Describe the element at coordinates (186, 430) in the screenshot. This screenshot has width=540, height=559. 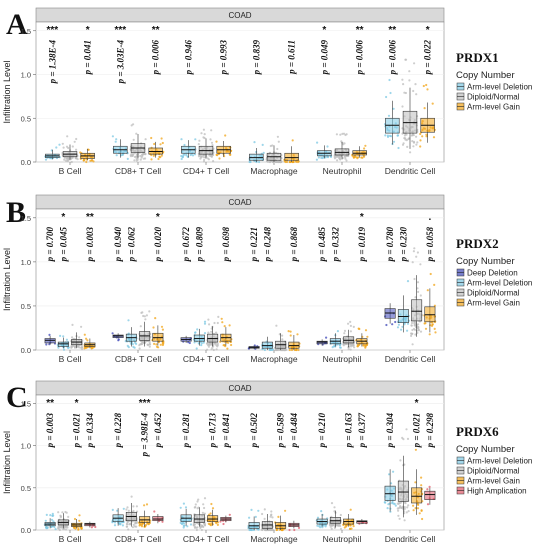
I see `p-value-label: p = 0.281` at that location.